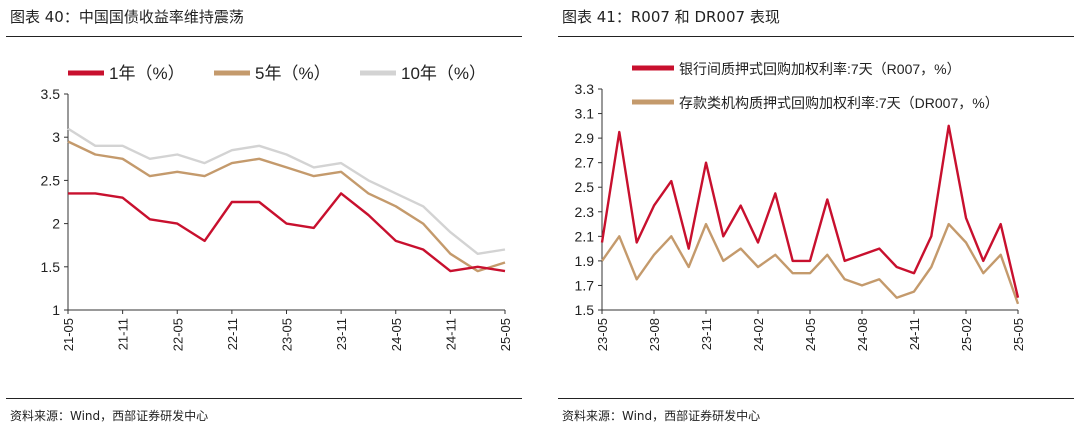 The image size is (1080, 430). Describe the element at coordinates (177, 334) in the screenshot. I see `x-tick-label: 22-05` at that location.